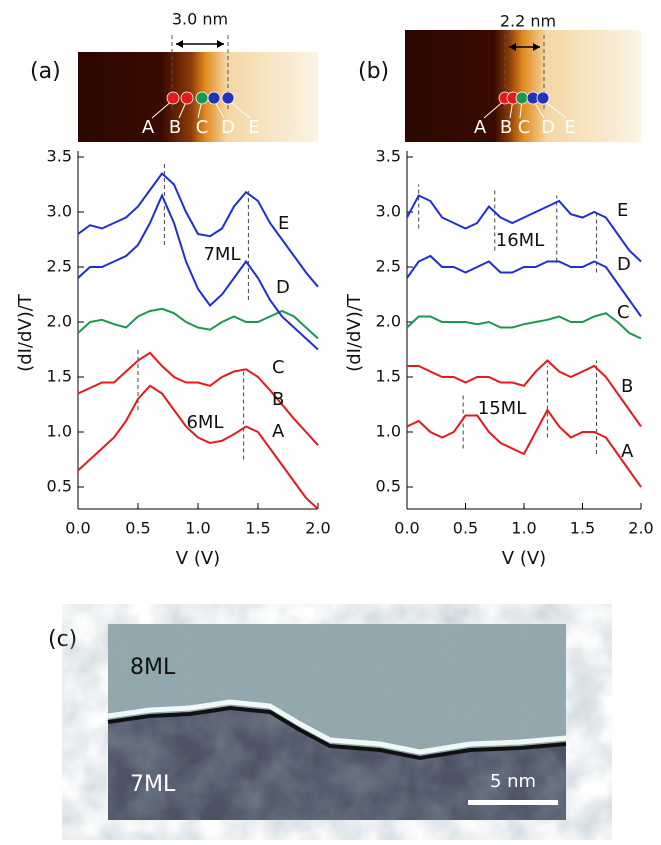 The image size is (661, 845). Describe the element at coordinates (513, 802) in the screenshot. I see `scale-bar` at that location.